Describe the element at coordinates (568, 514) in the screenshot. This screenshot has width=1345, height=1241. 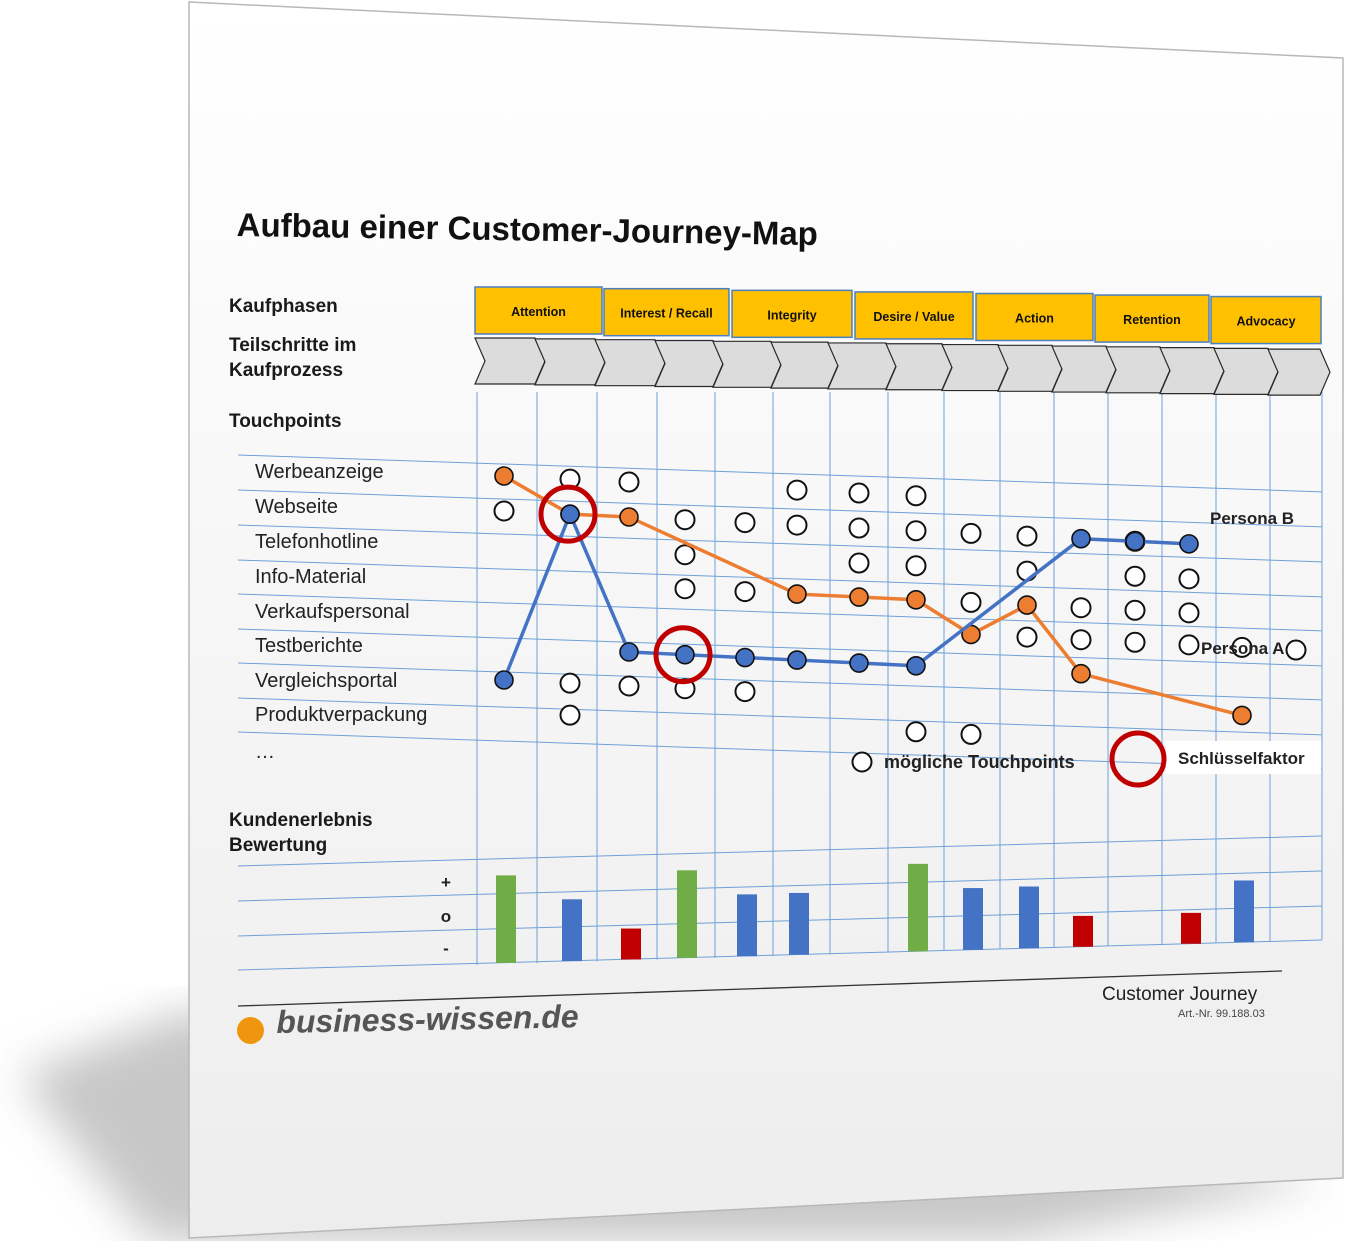
I see `key-factor-ring` at that location.